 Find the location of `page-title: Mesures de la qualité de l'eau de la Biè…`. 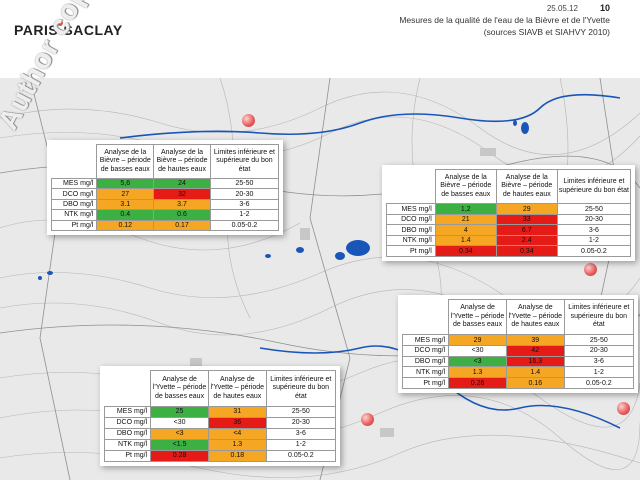

page-title: Mesures de la qualité de l'eau de la Biè… is located at coordinates (504, 20).